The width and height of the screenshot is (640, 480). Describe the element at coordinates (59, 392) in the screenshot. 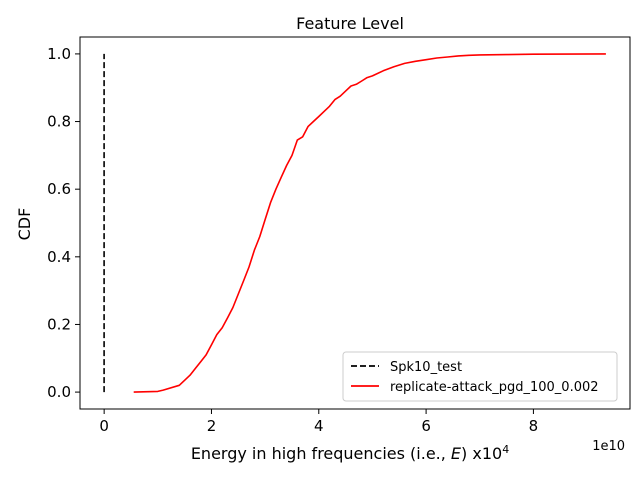

I see `y-tick-label: 0.0` at that location.